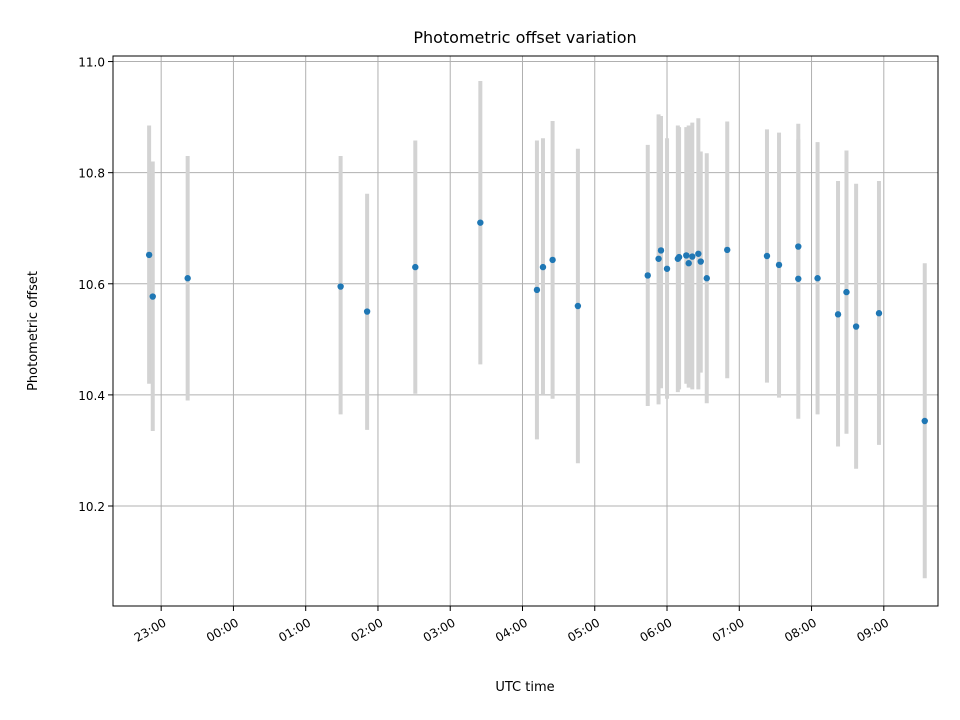 The height and width of the screenshot is (720, 960). I want to click on x-axis-label: UTC time, so click(524, 687).